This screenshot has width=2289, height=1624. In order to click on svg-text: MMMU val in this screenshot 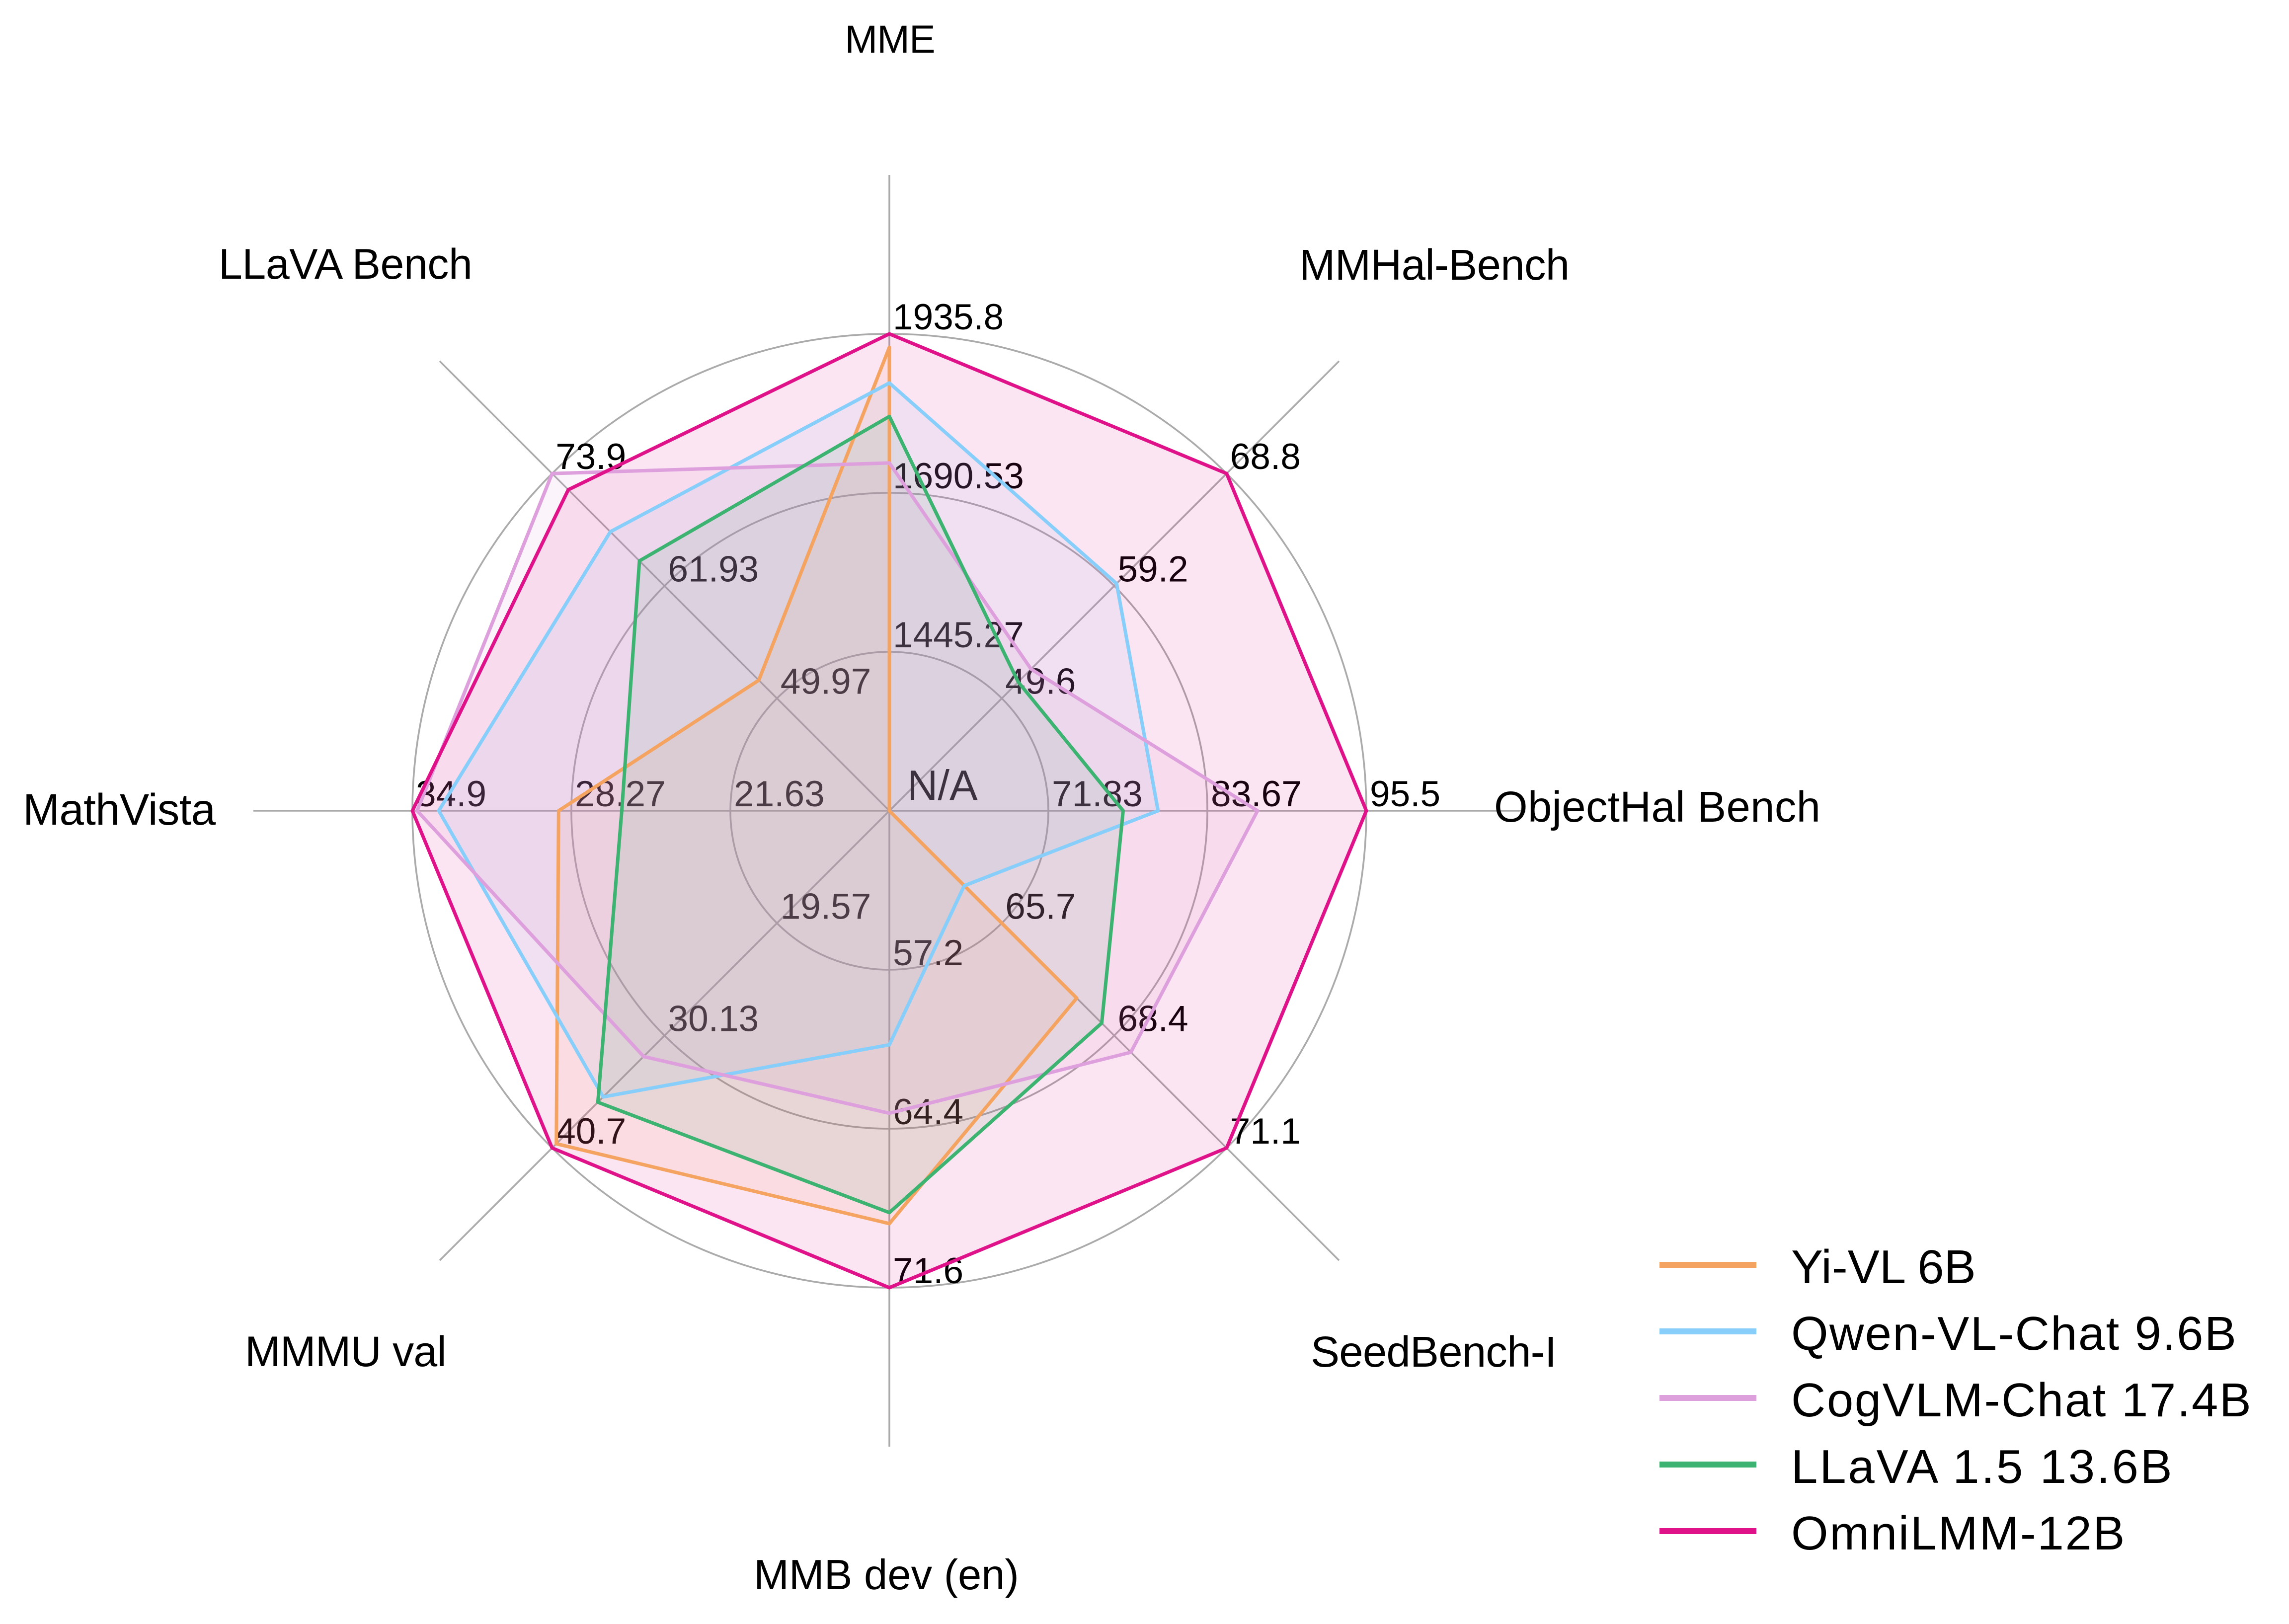, I will do `click(345, 1352)`.